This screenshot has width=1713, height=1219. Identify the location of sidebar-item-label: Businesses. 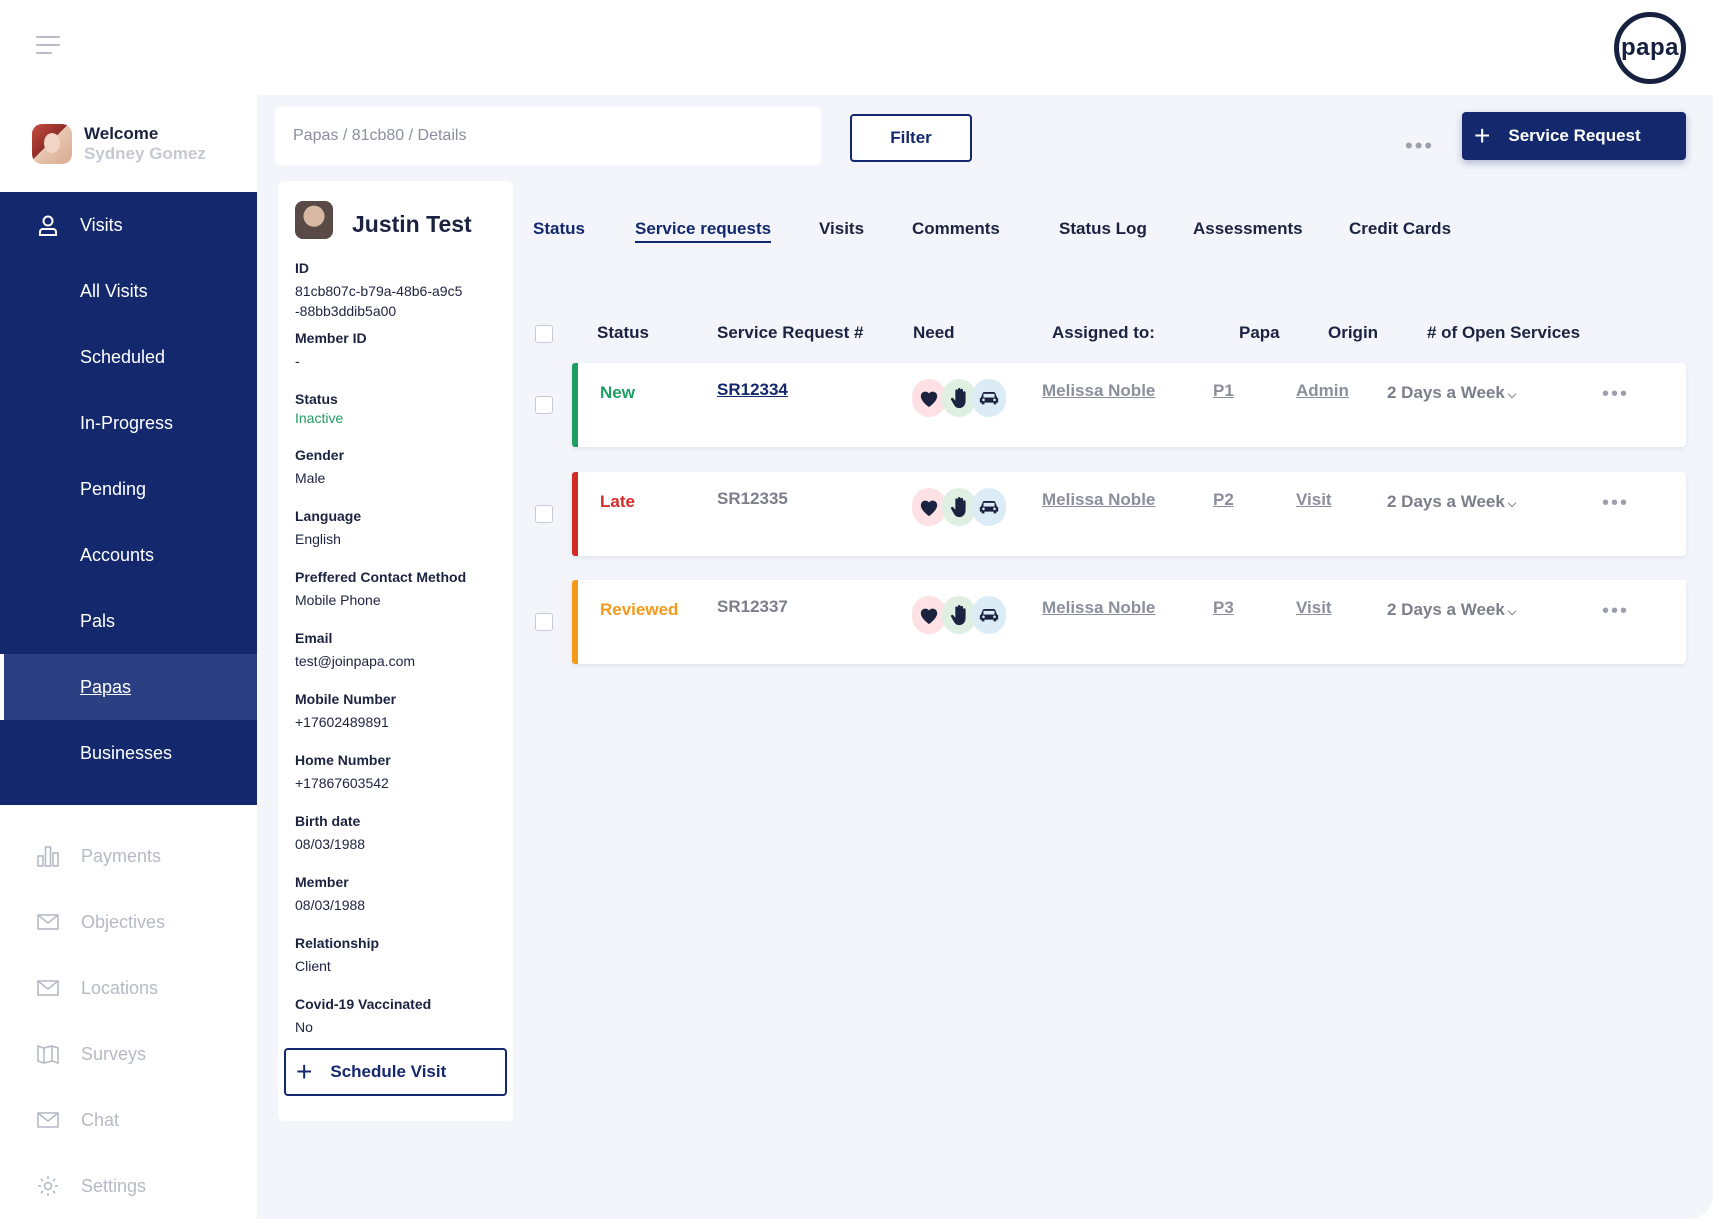
(126, 752).